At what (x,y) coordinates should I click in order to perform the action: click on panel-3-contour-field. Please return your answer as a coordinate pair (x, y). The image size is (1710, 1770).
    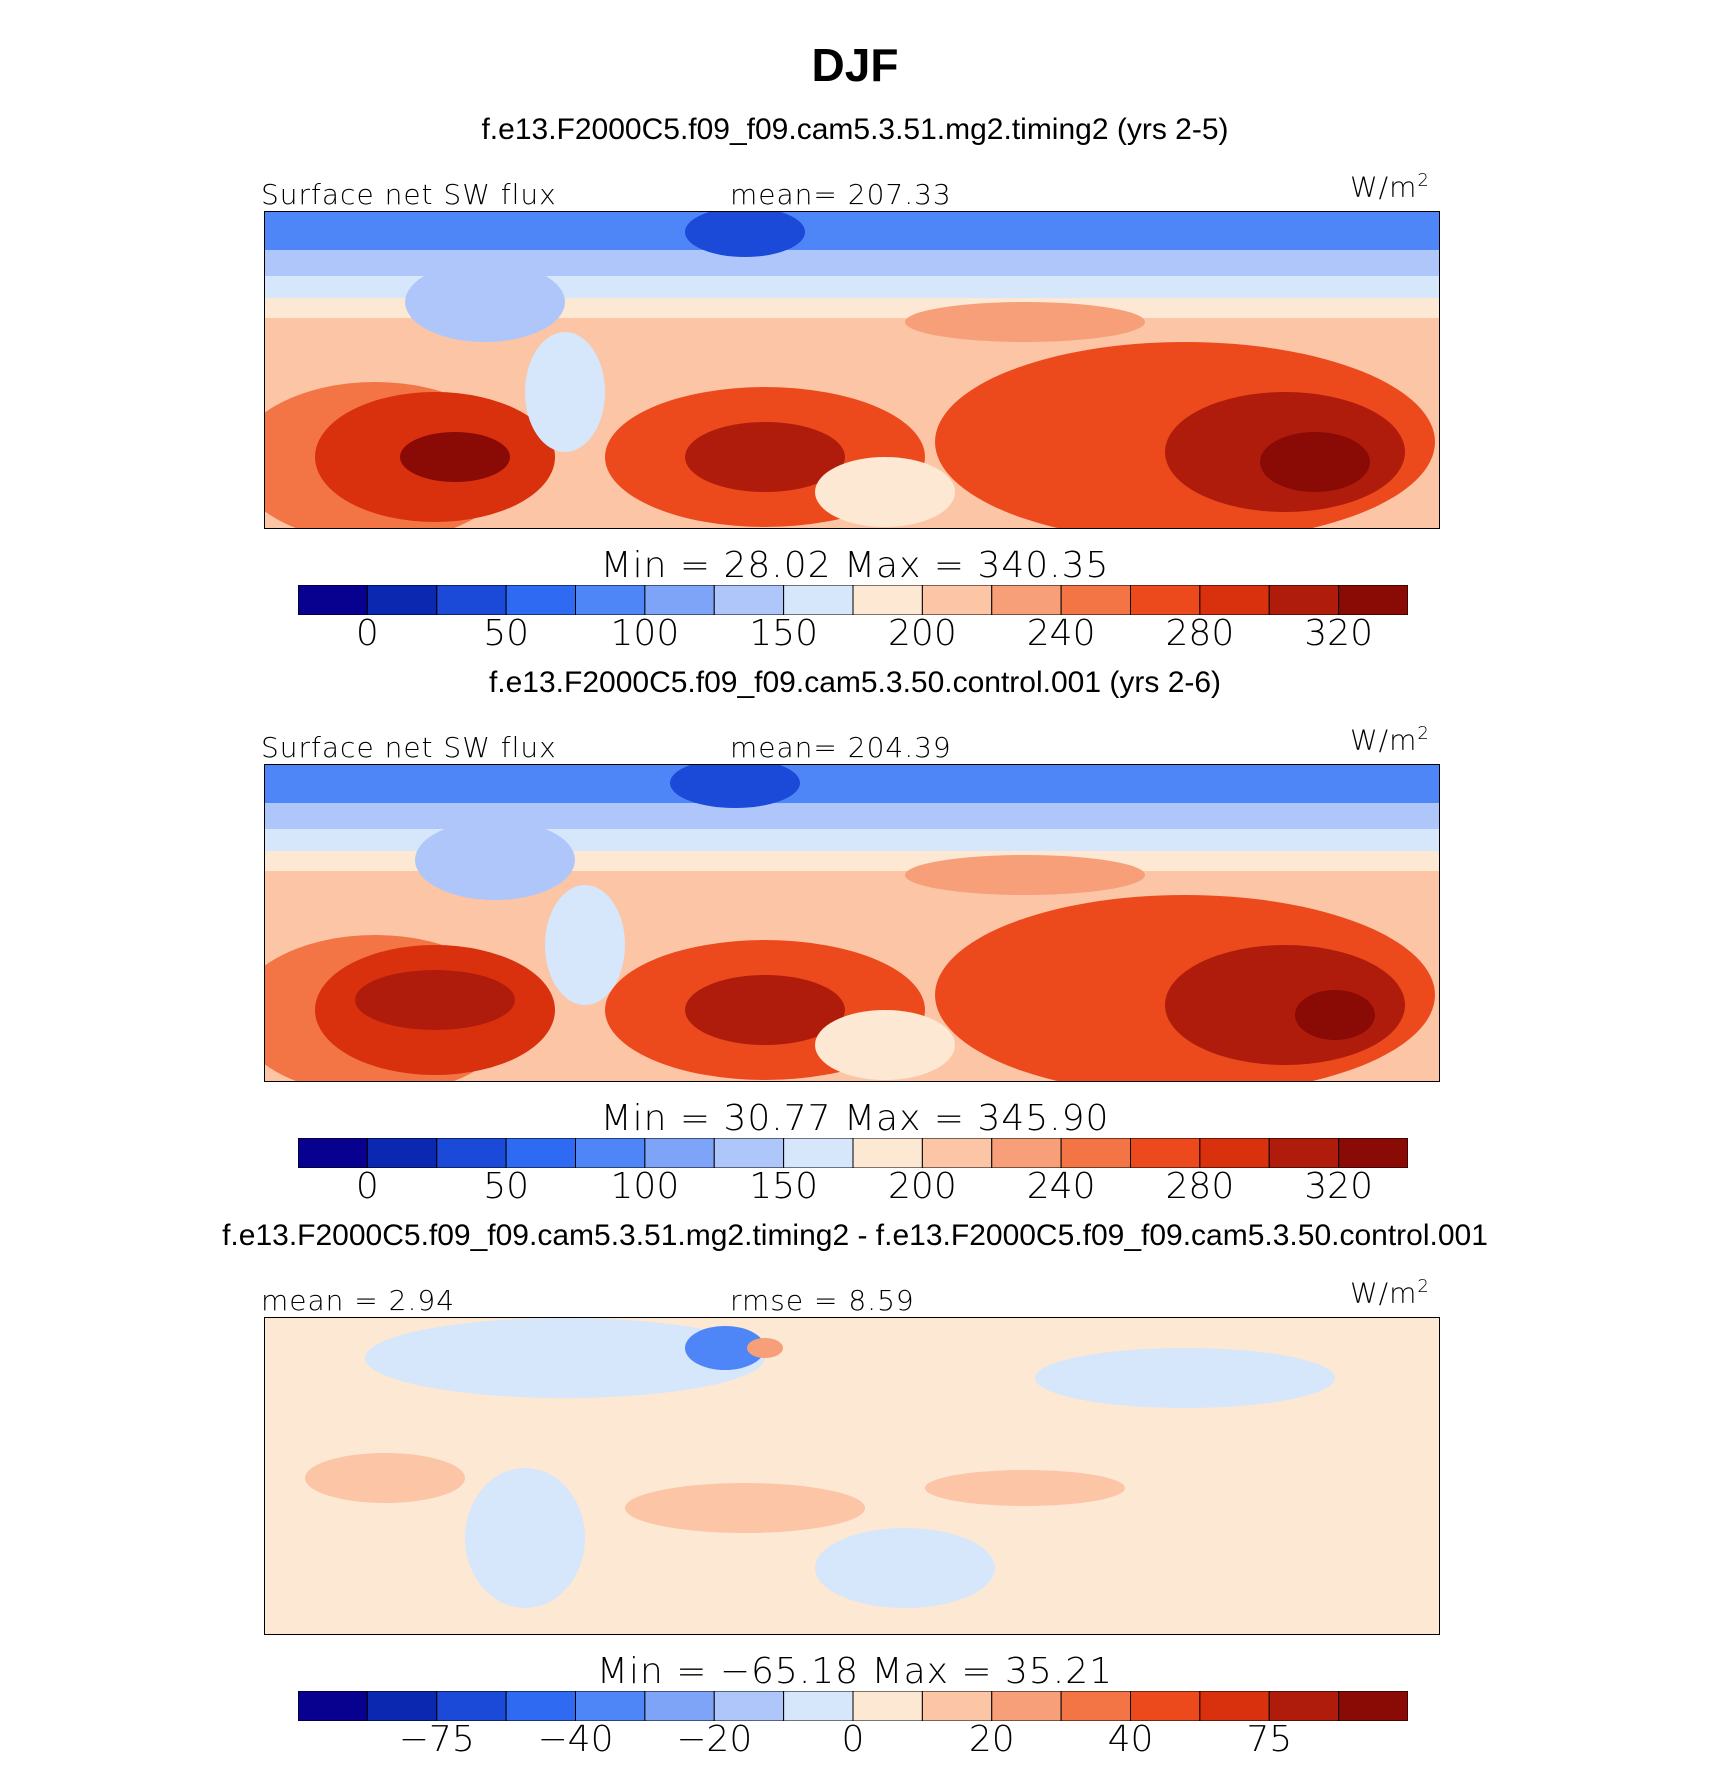
    Looking at the image, I should click on (852, 1476).